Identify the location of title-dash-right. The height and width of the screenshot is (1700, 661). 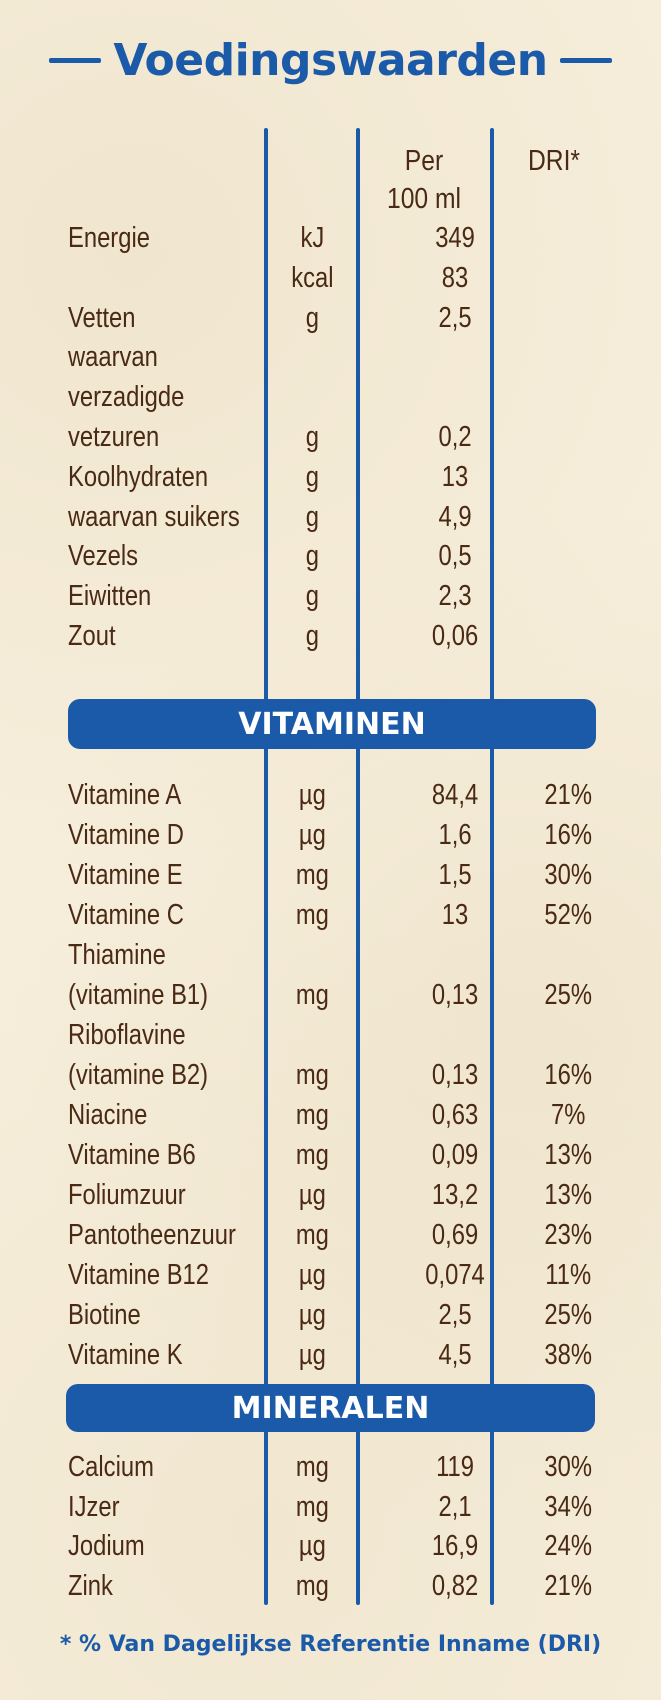
(585, 60).